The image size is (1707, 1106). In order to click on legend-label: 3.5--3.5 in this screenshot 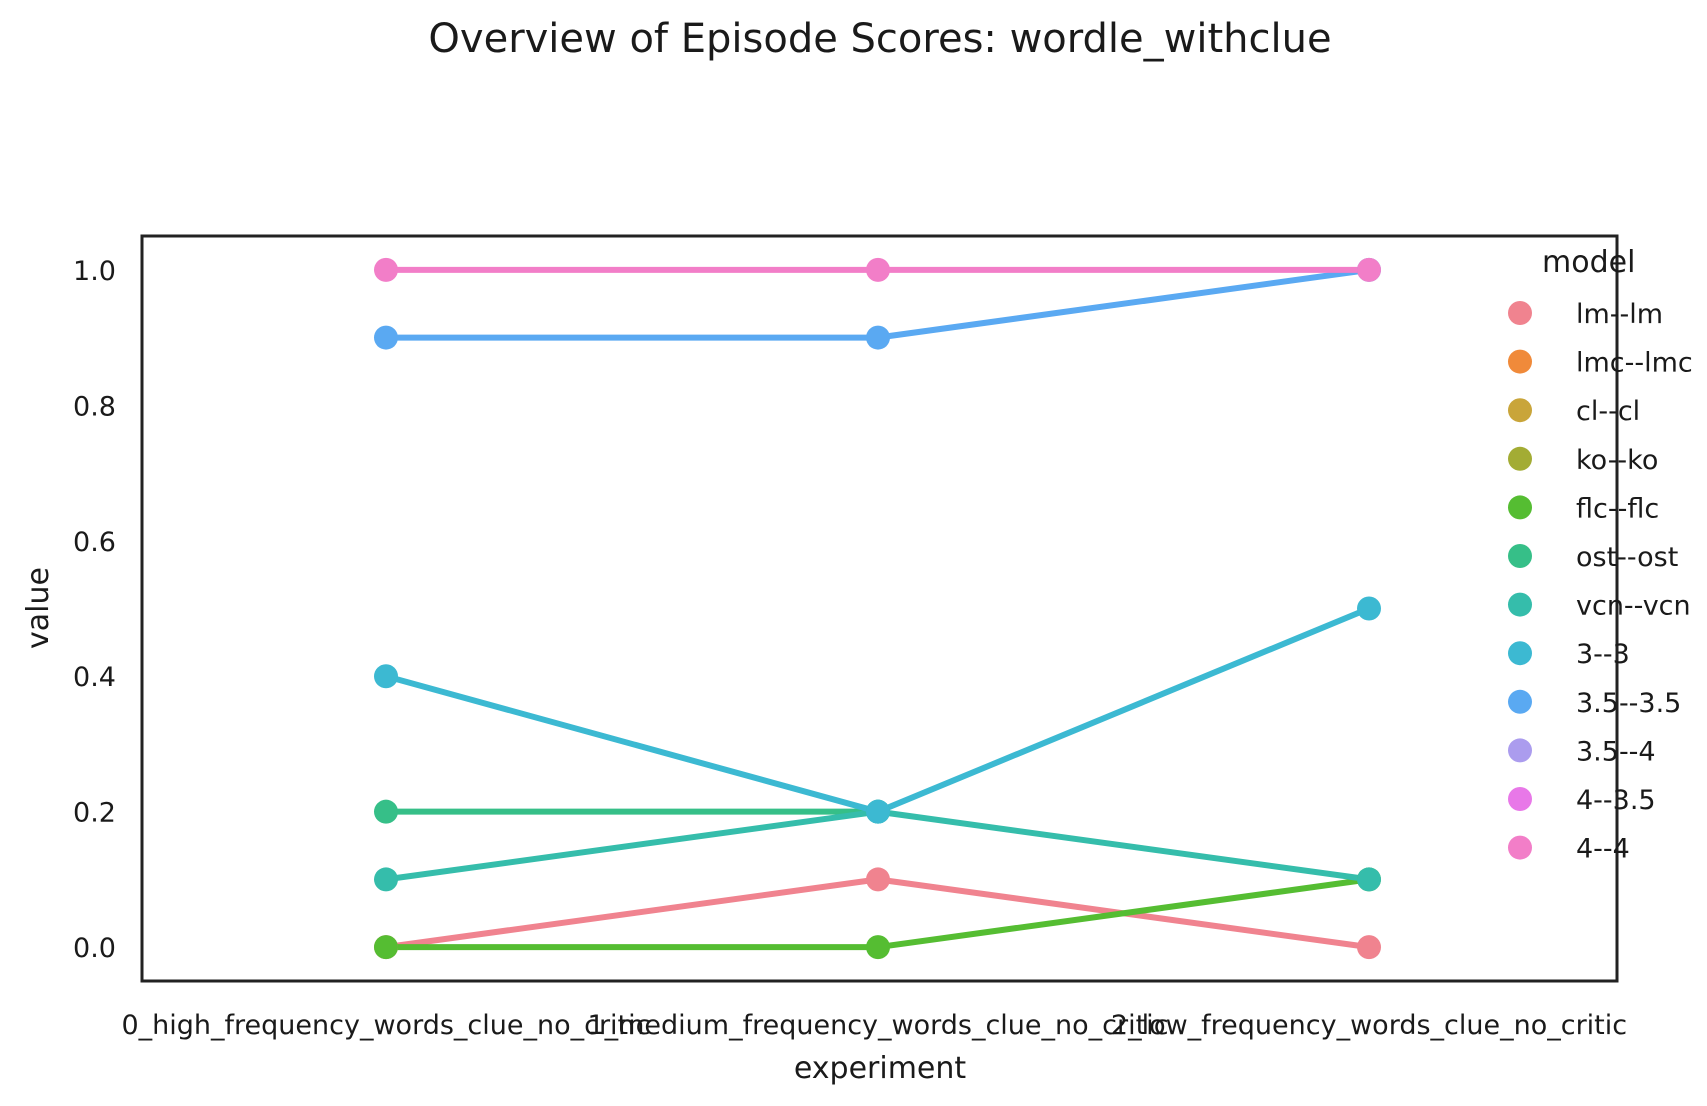, I will do `click(1628, 703)`.